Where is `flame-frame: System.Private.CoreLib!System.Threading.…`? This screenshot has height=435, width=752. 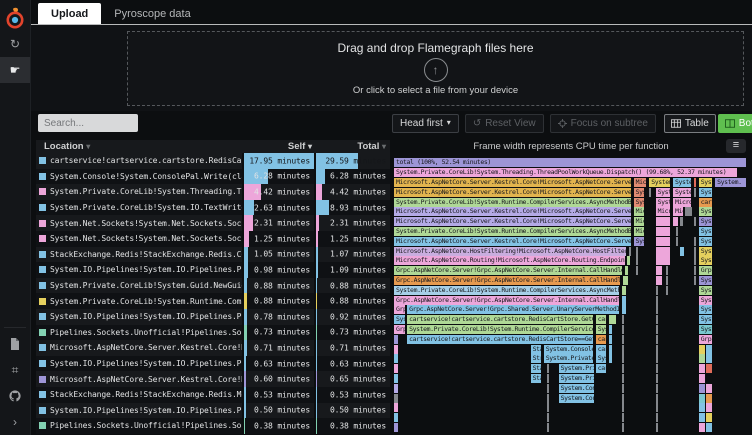 flame-frame: System.Private.CoreLib!System.Threading.… is located at coordinates (566, 173).